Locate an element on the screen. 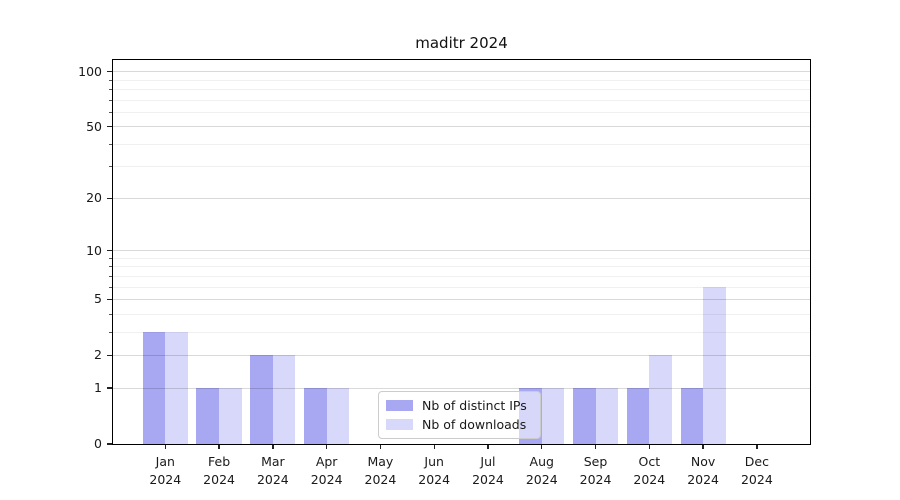 The image size is (900, 500). y-tick-label: 100 is located at coordinates (90, 71).